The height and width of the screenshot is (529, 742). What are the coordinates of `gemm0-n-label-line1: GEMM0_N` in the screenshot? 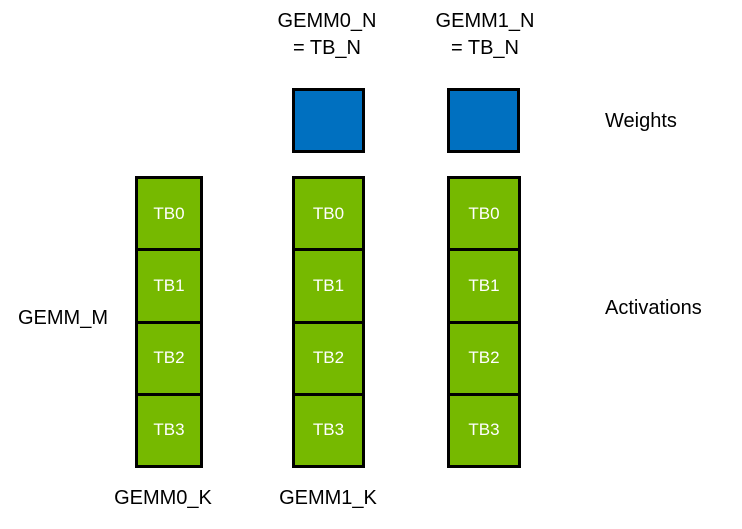 It's located at (327, 21).